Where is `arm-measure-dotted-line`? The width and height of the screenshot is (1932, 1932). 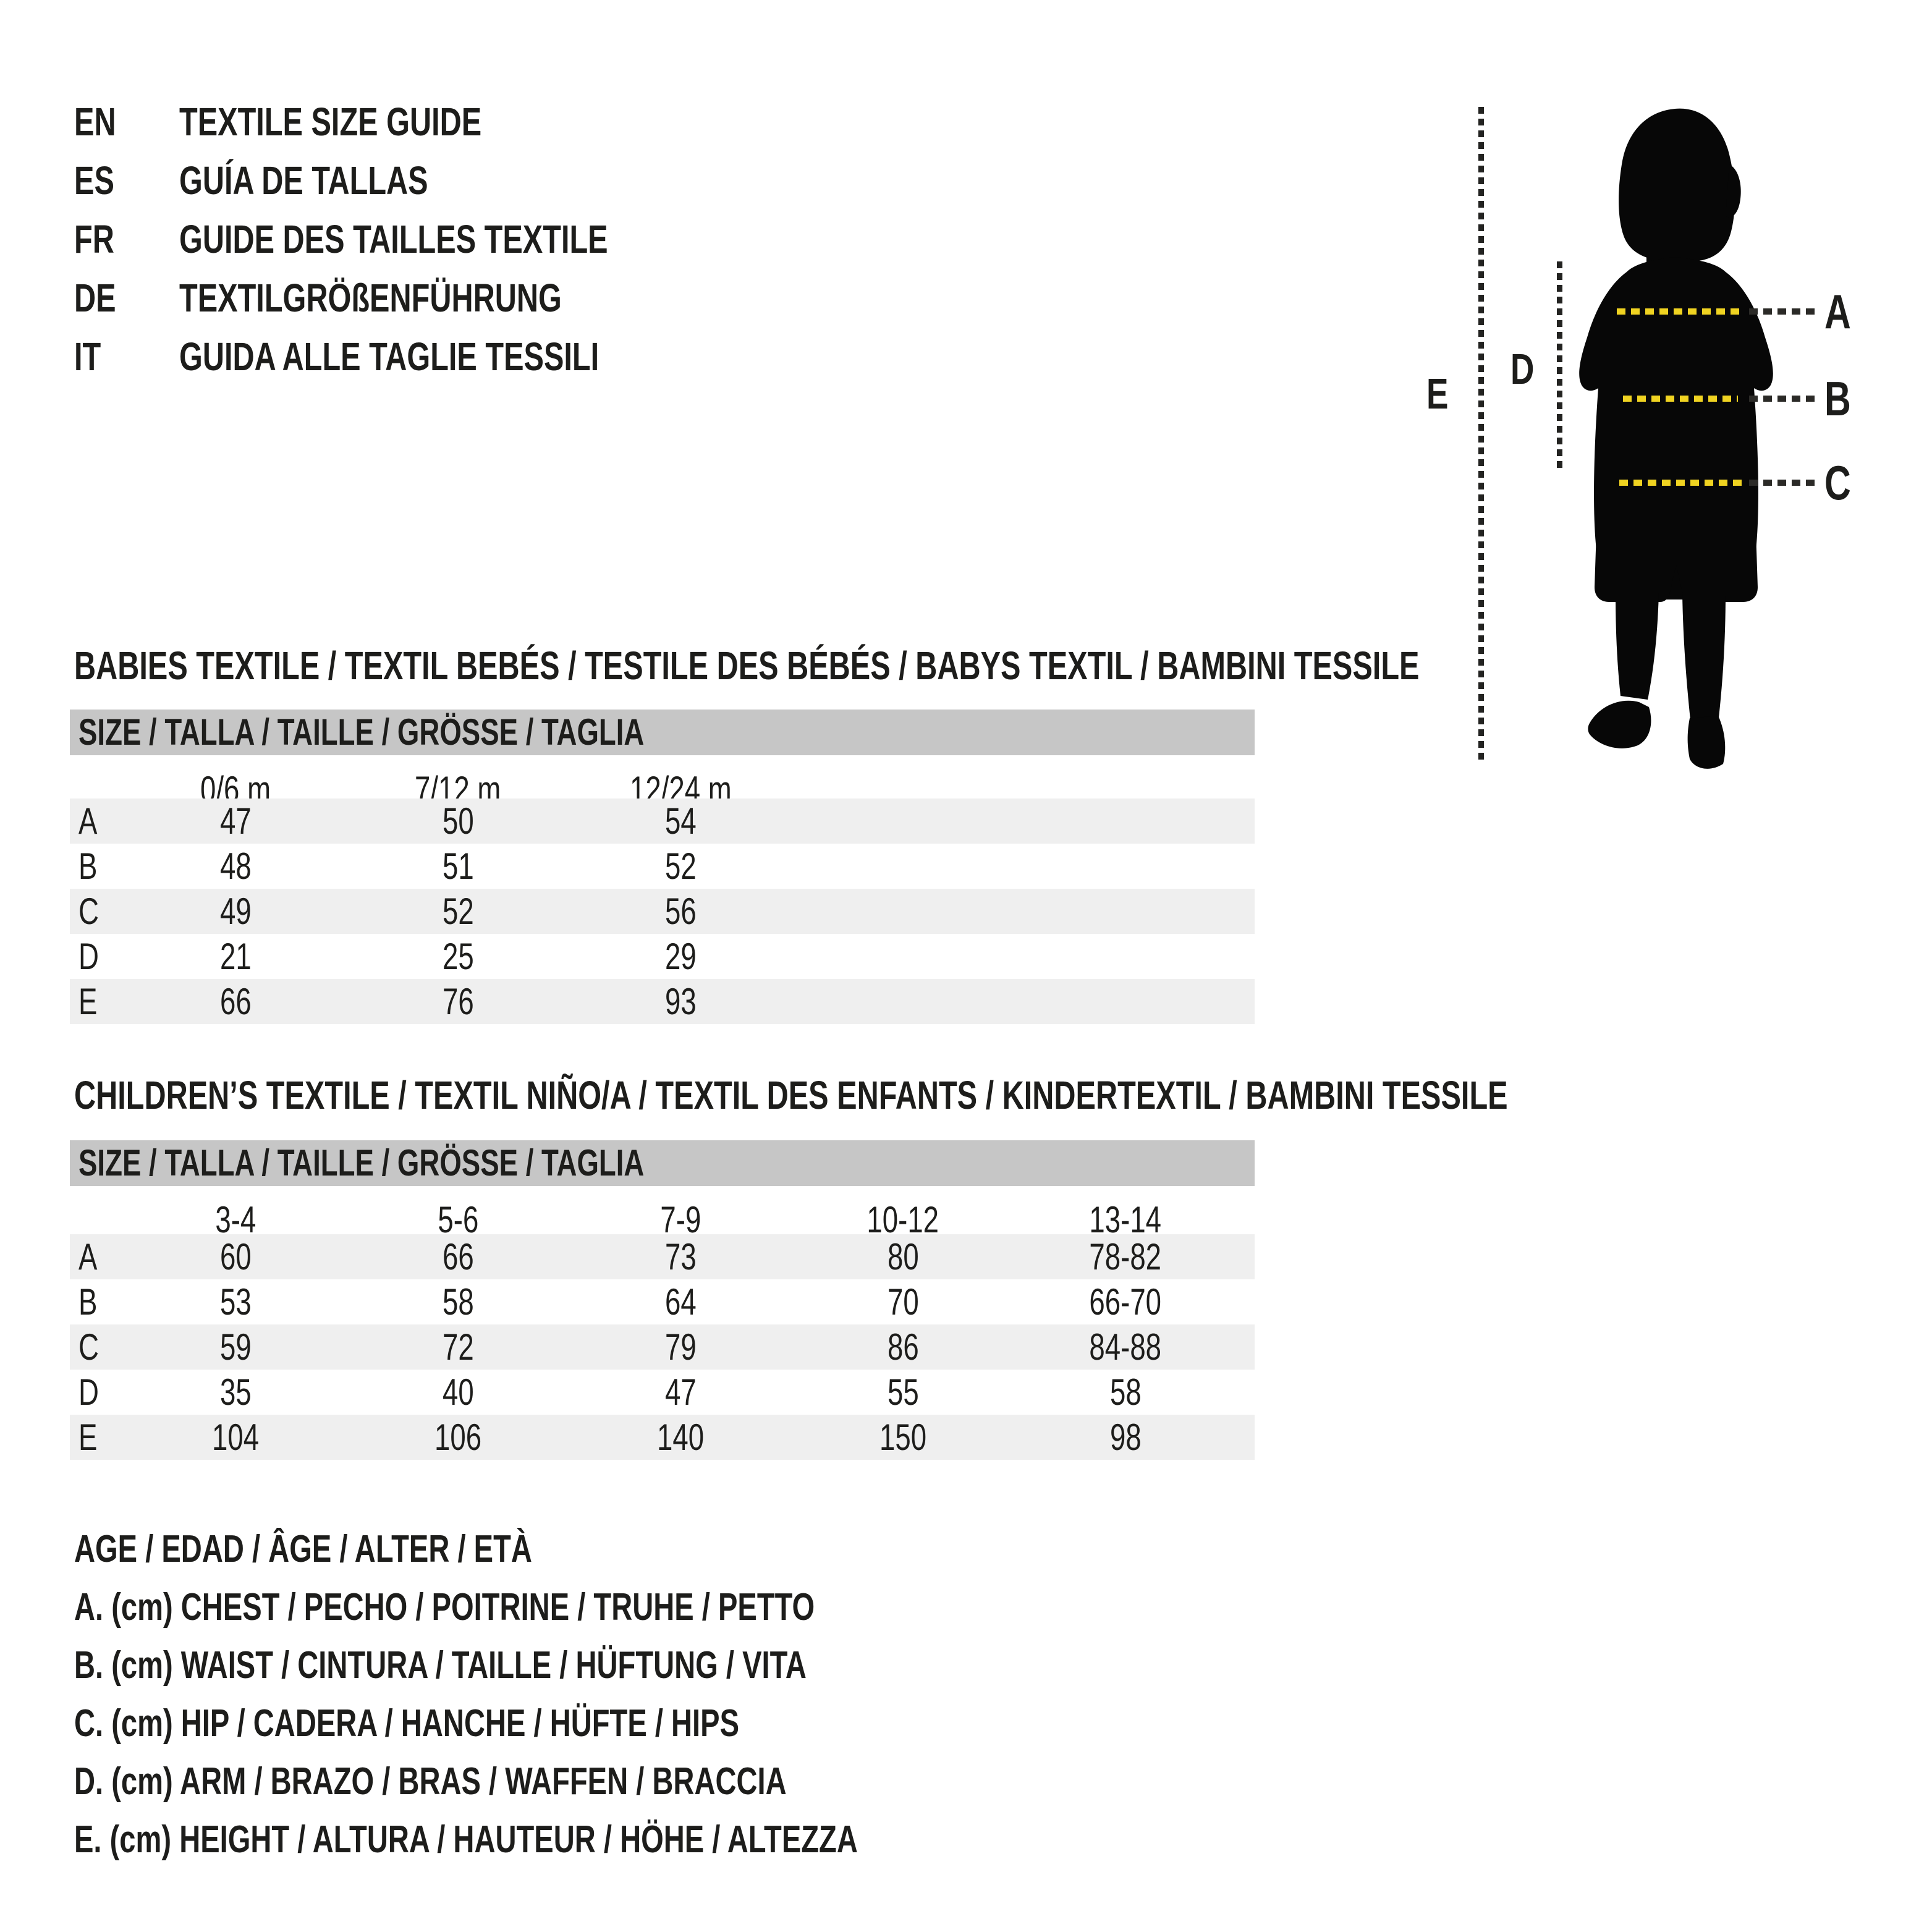
arm-measure-dotted-line is located at coordinates (1559, 365).